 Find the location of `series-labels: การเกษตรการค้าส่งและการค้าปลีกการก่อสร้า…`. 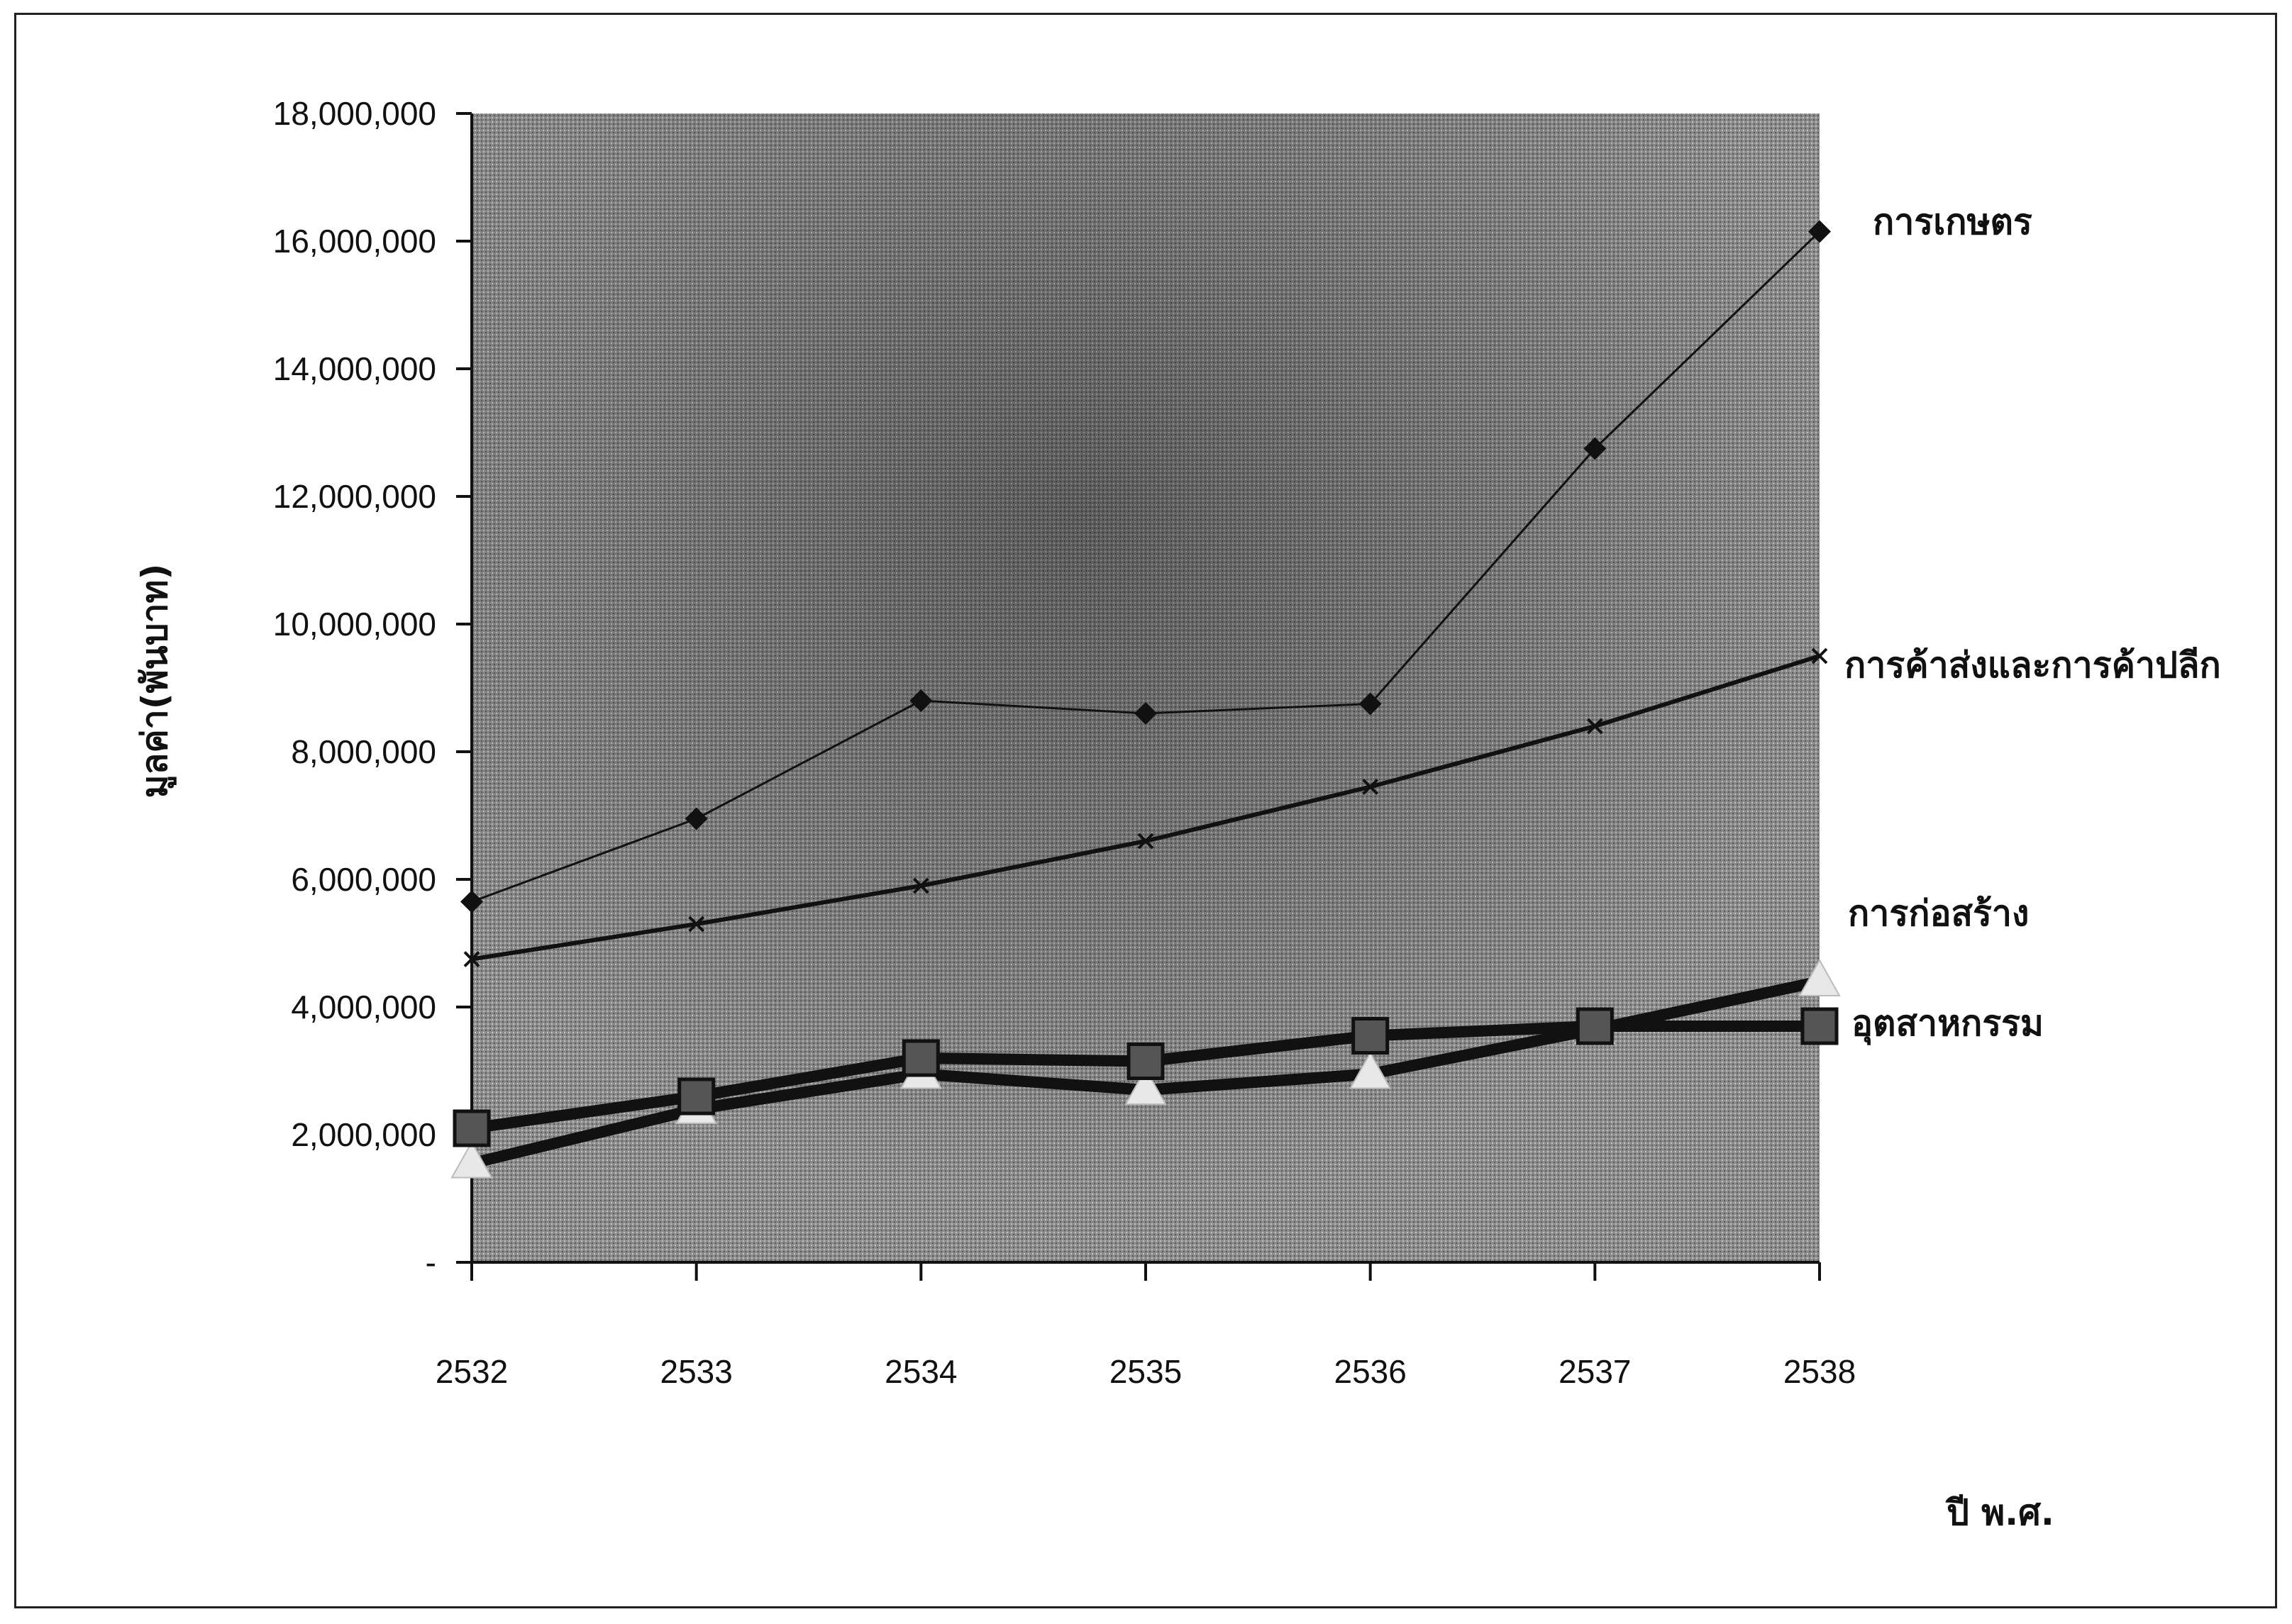

series-labels: การเกษตรการค้าส่งและการค้าปลีกการก่อสร้า… is located at coordinates (2032, 623).